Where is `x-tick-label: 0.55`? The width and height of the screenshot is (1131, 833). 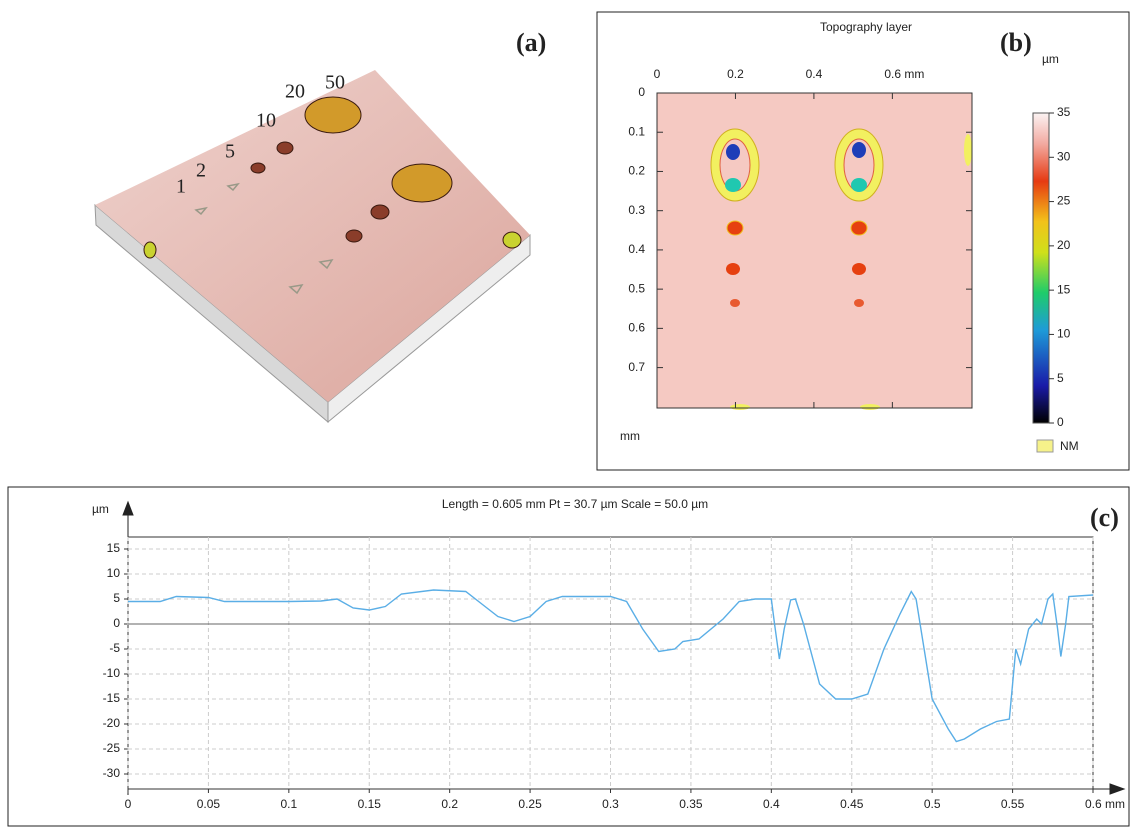
x-tick-label: 0.55 is located at coordinates (1013, 804).